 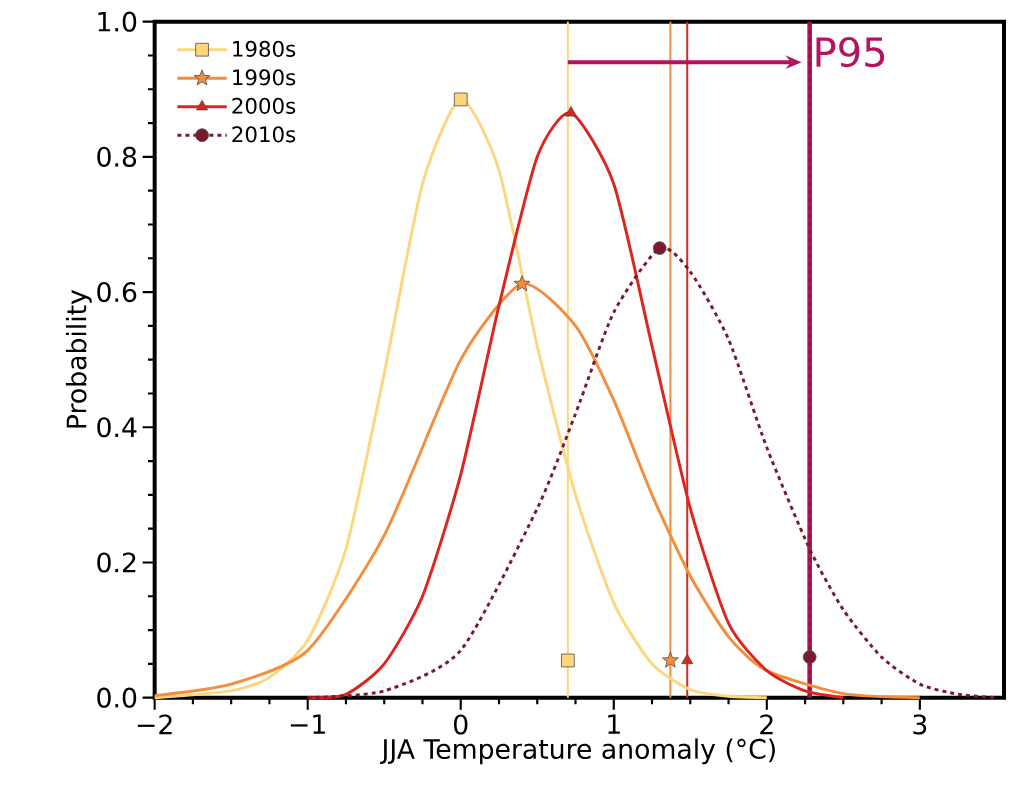 I want to click on legend-label: 2010s, so click(x=264, y=134).